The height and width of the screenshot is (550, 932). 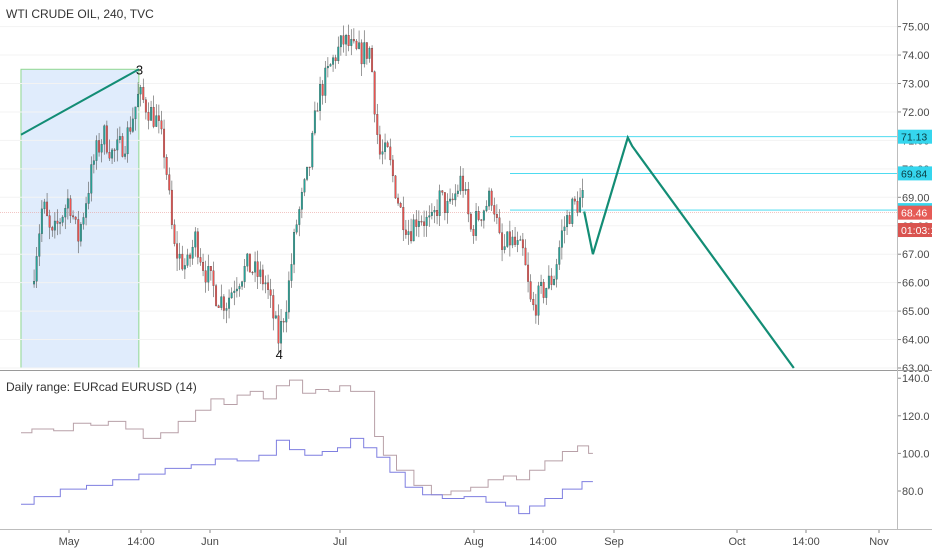 What do you see at coordinates (689, 251) in the screenshot?
I see `wave-projection` at bounding box center [689, 251].